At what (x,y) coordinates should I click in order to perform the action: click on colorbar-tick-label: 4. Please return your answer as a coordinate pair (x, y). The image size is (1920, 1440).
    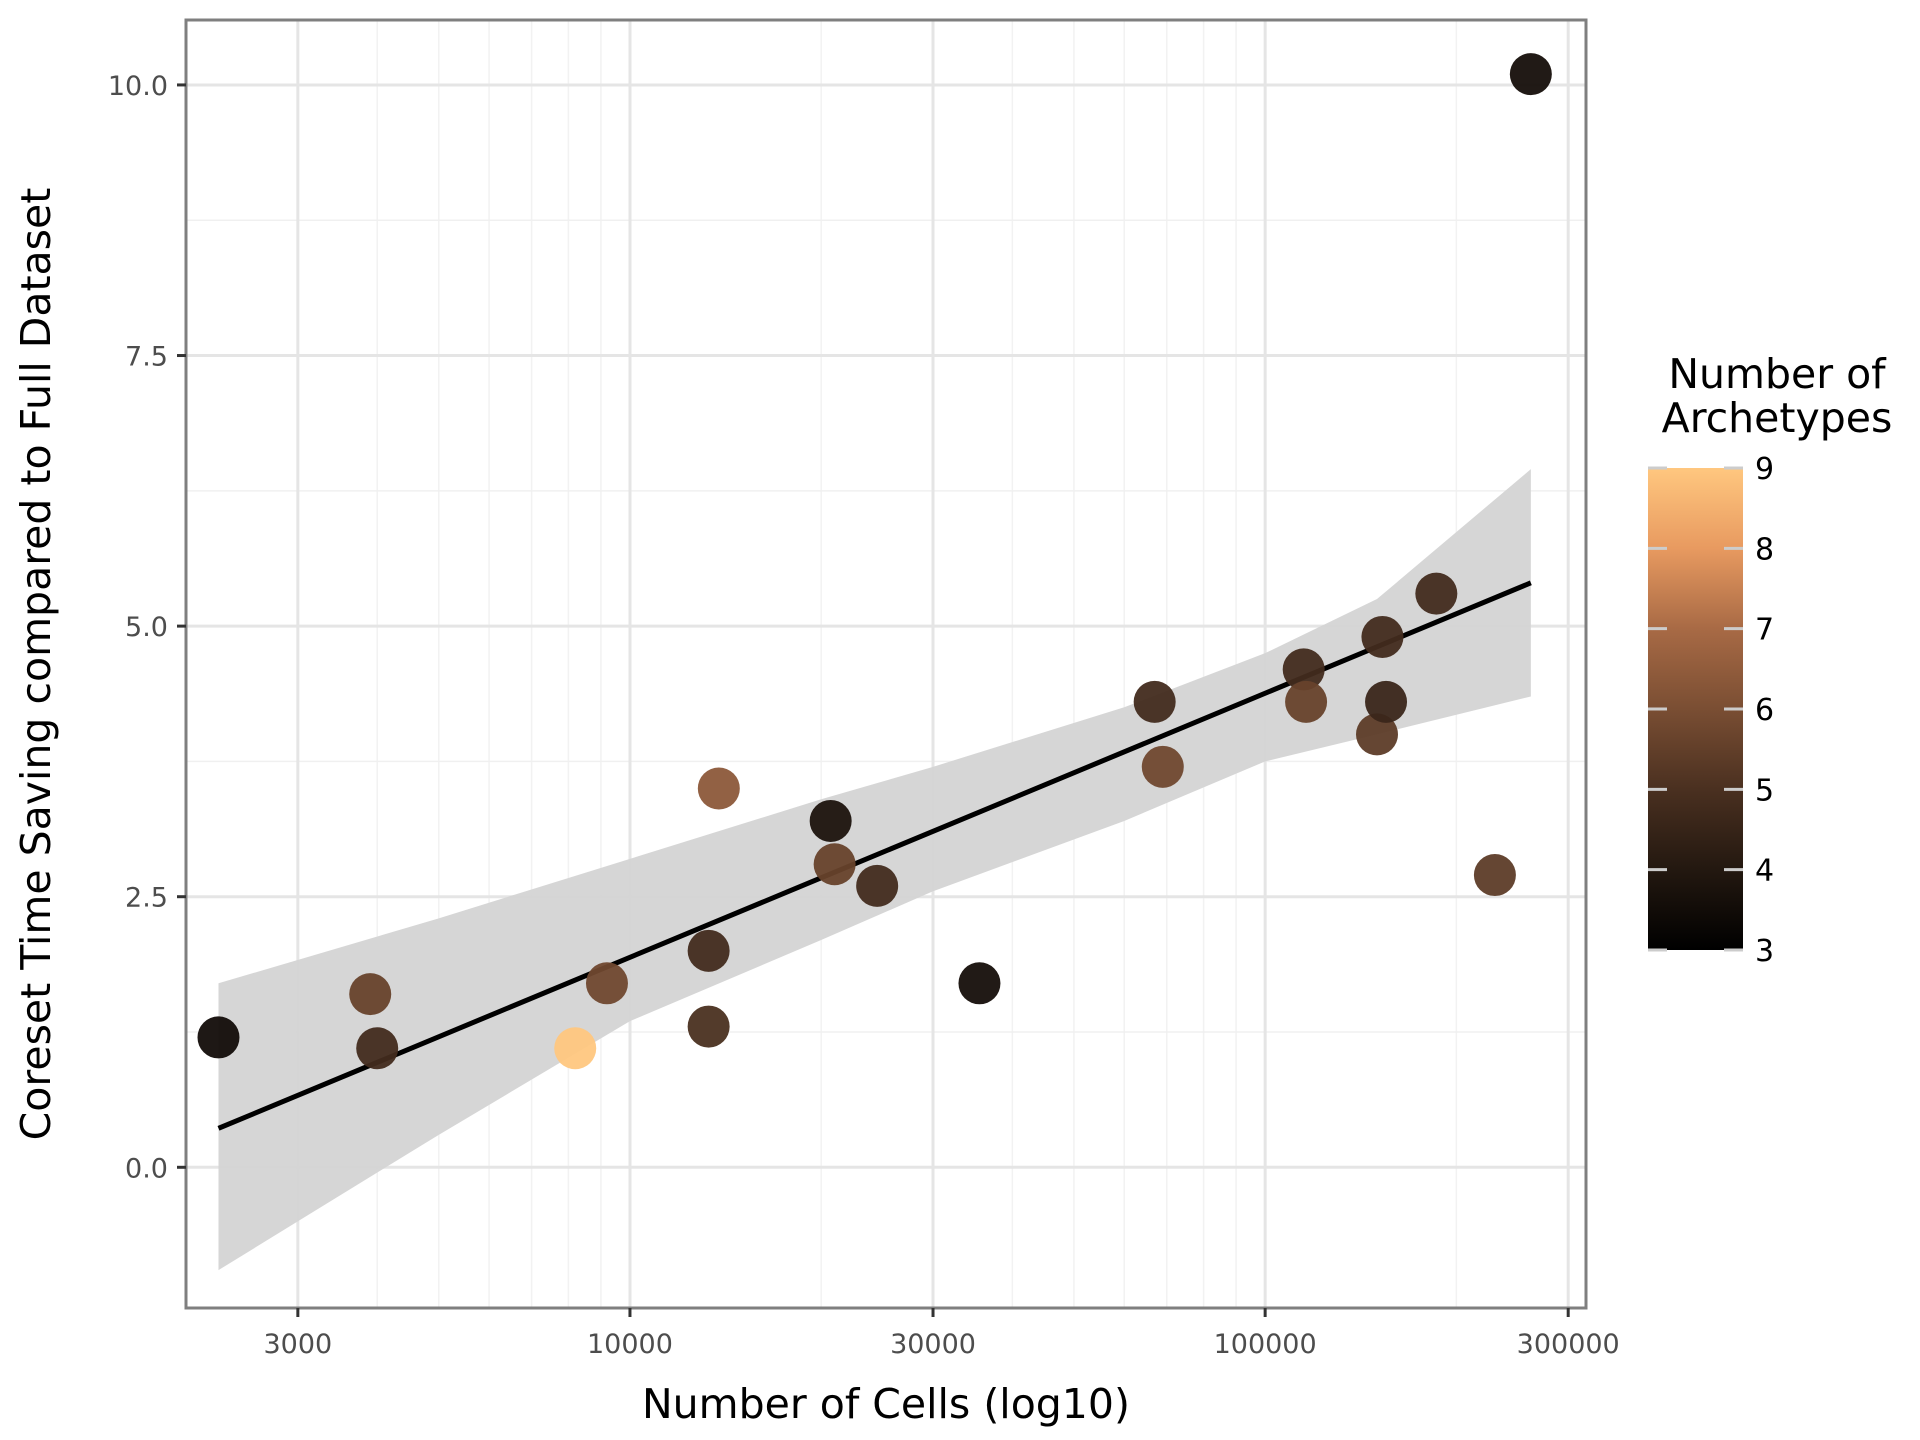
    Looking at the image, I should click on (1764, 871).